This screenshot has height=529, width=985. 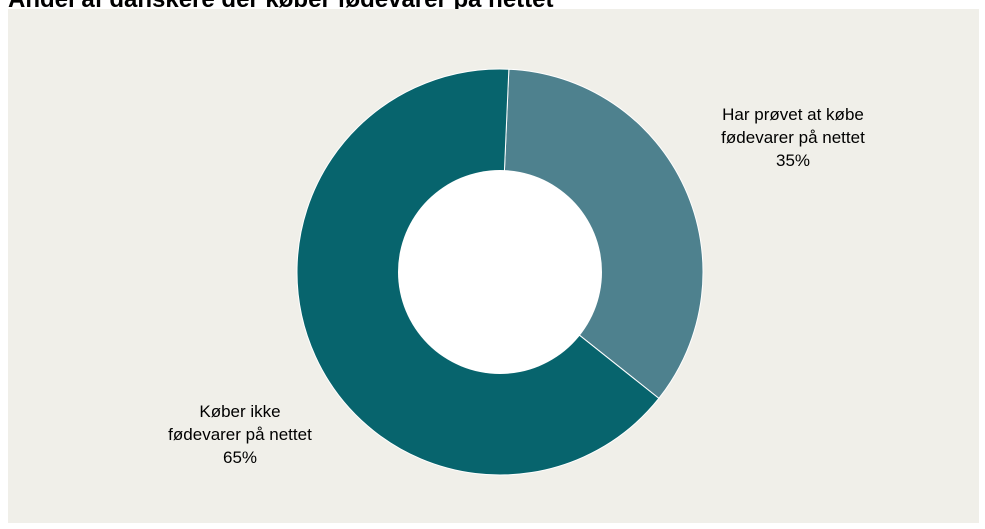 I want to click on slice-label-line: Køber ikke, so click(x=239, y=411).